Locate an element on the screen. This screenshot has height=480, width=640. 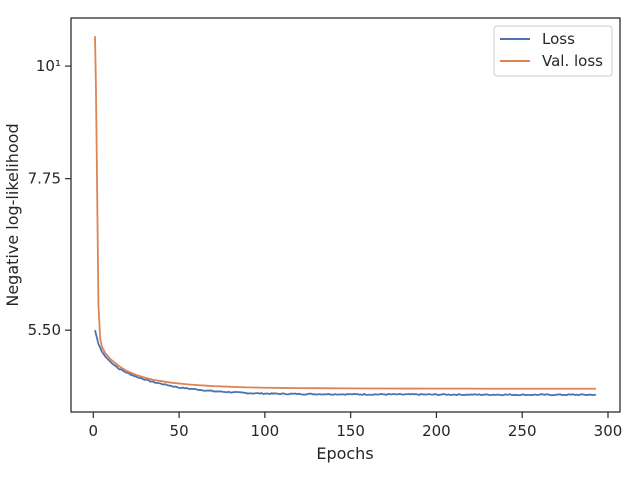
x-tick-label: 250 is located at coordinates (522, 431).